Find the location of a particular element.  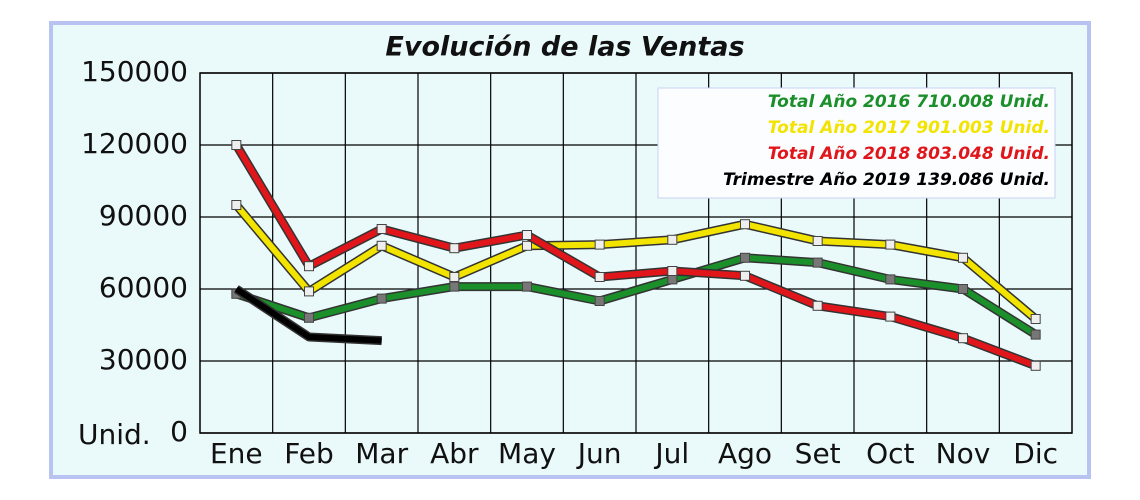

x-tick-label: May is located at coordinates (527, 453).